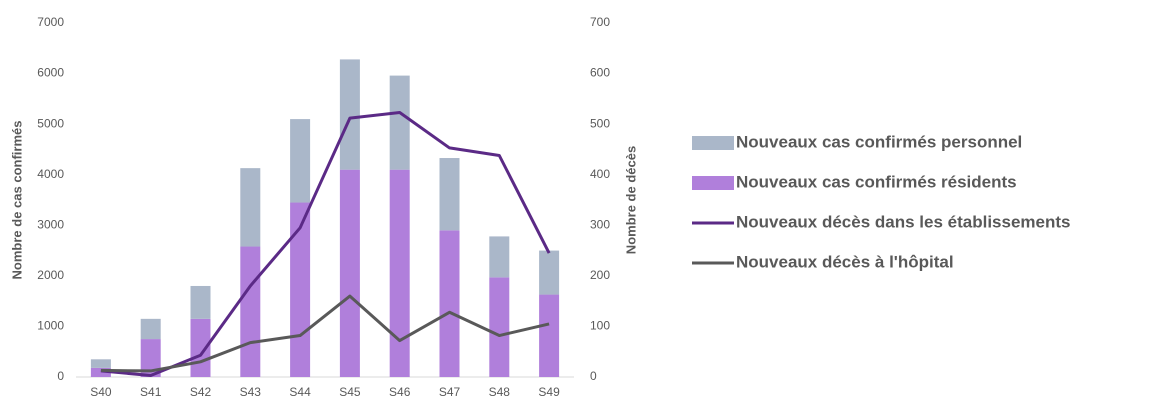  What do you see at coordinates (251, 392) in the screenshot?
I see `x-tick-label: S43` at bounding box center [251, 392].